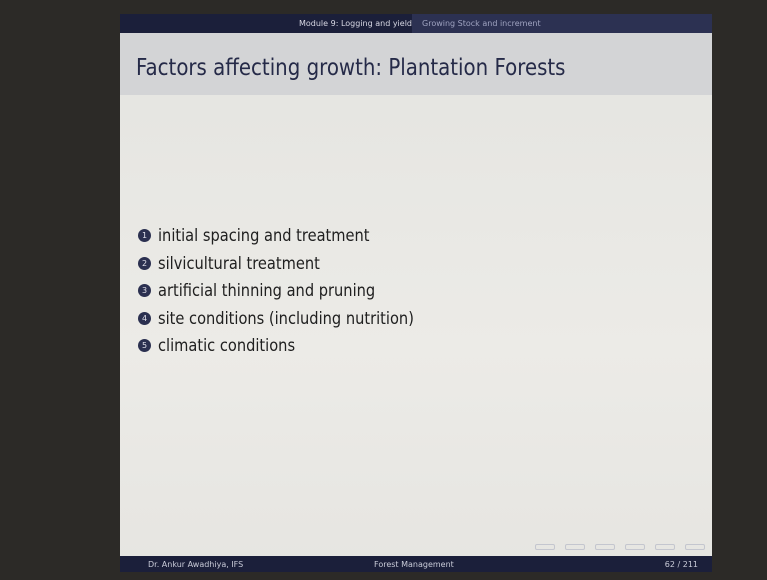 The height and width of the screenshot is (580, 767). Describe the element at coordinates (144, 235) in the screenshot. I see `item-number: 1` at that location.